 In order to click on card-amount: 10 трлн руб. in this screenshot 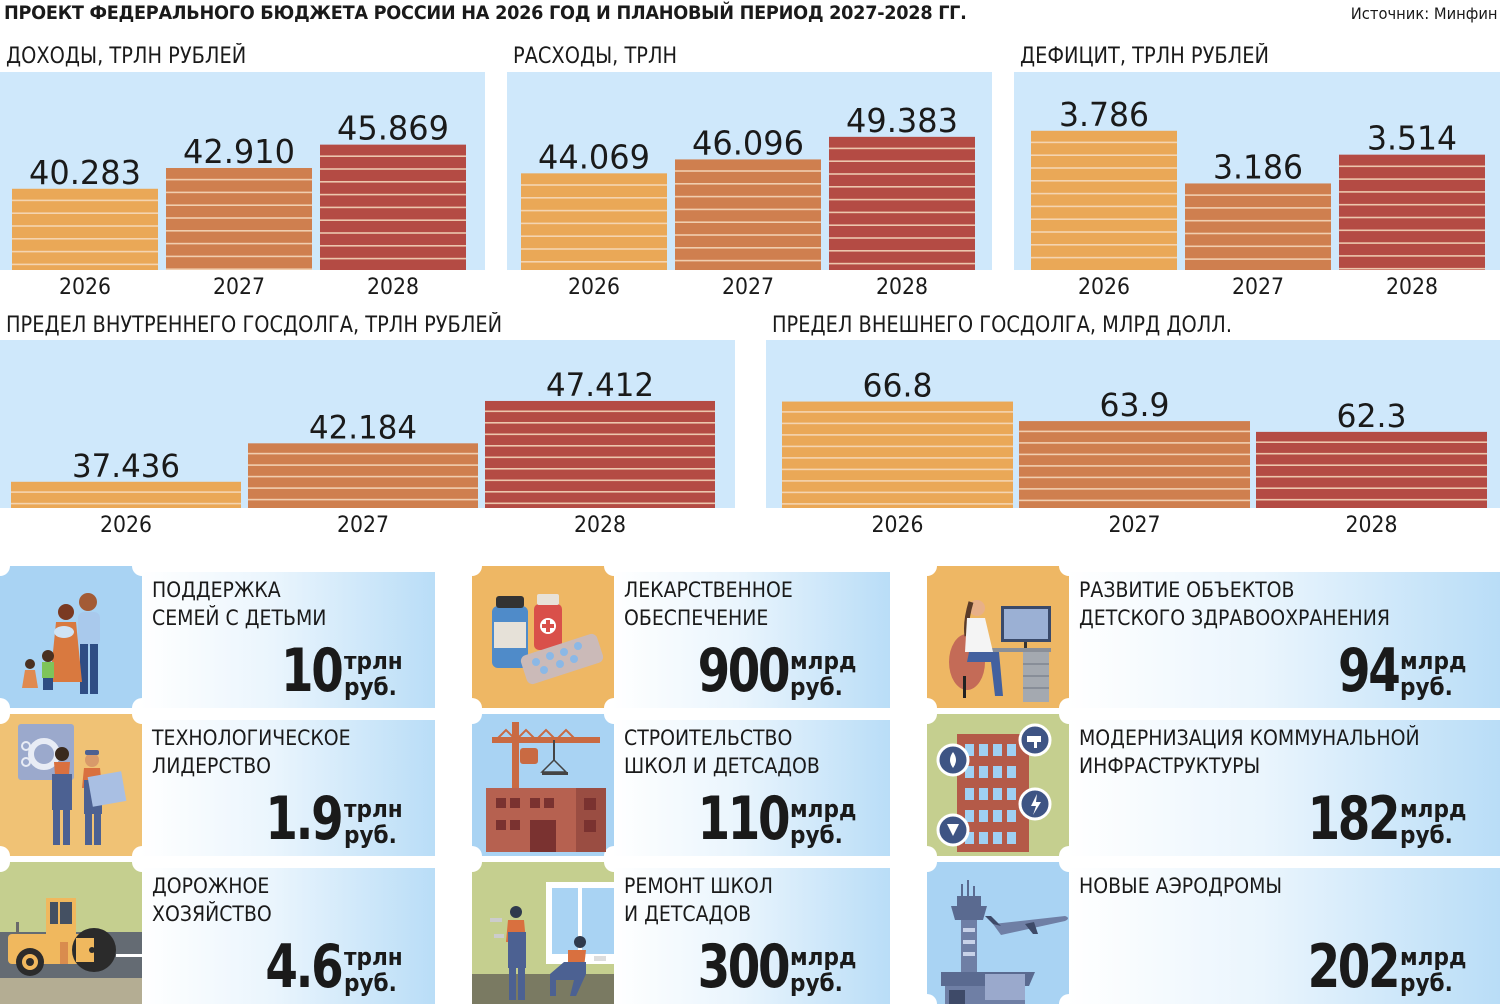, I will do `click(336, 671)`.